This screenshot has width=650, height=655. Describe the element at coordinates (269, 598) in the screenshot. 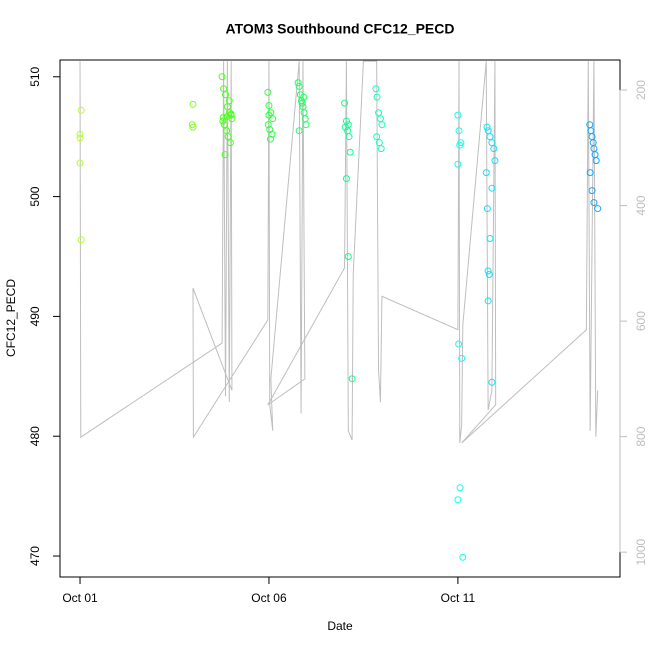

I see `x-tick-label: Oct 06` at that location.